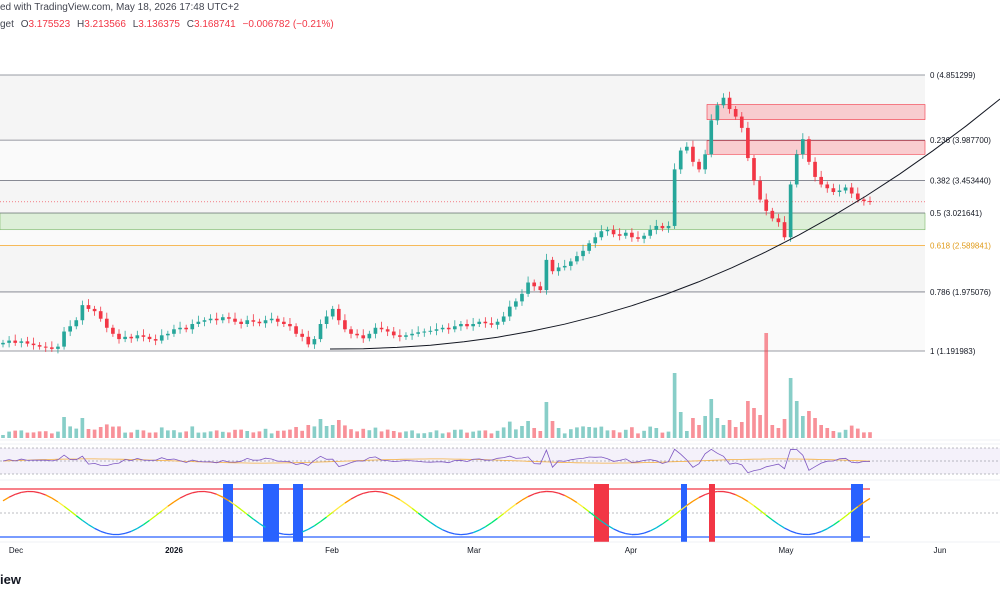 The height and width of the screenshot is (600, 1000). Describe the element at coordinates (474, 550) in the screenshot. I see `time-axis-label: Mar` at that location.